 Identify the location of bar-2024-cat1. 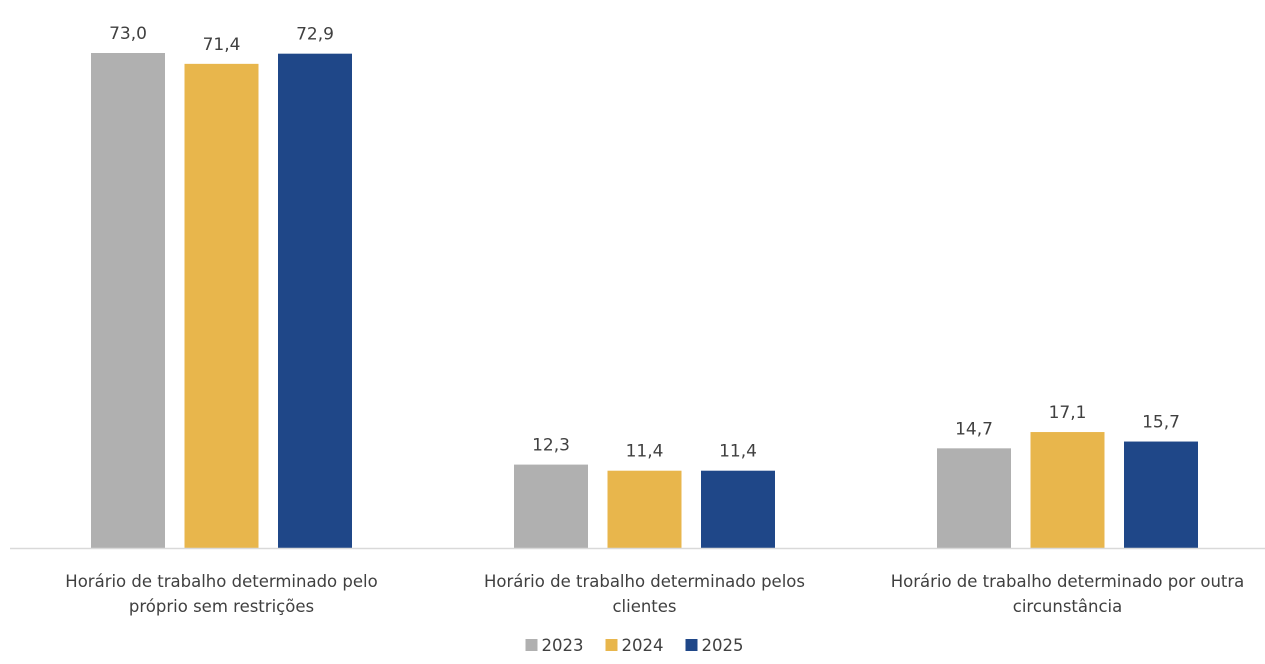
(221, 306).